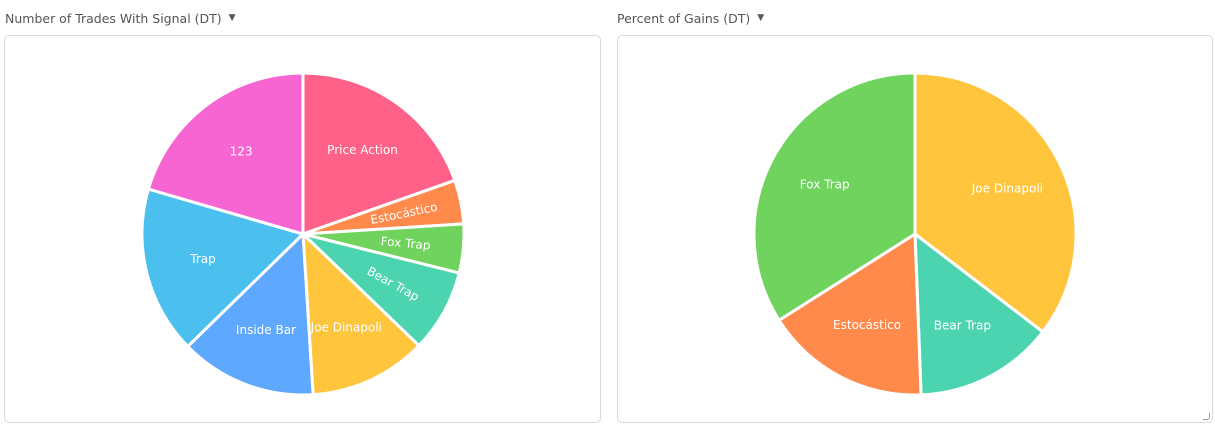 The height and width of the screenshot is (429, 1215). I want to click on resize-handle-icon, so click(1206, 416).